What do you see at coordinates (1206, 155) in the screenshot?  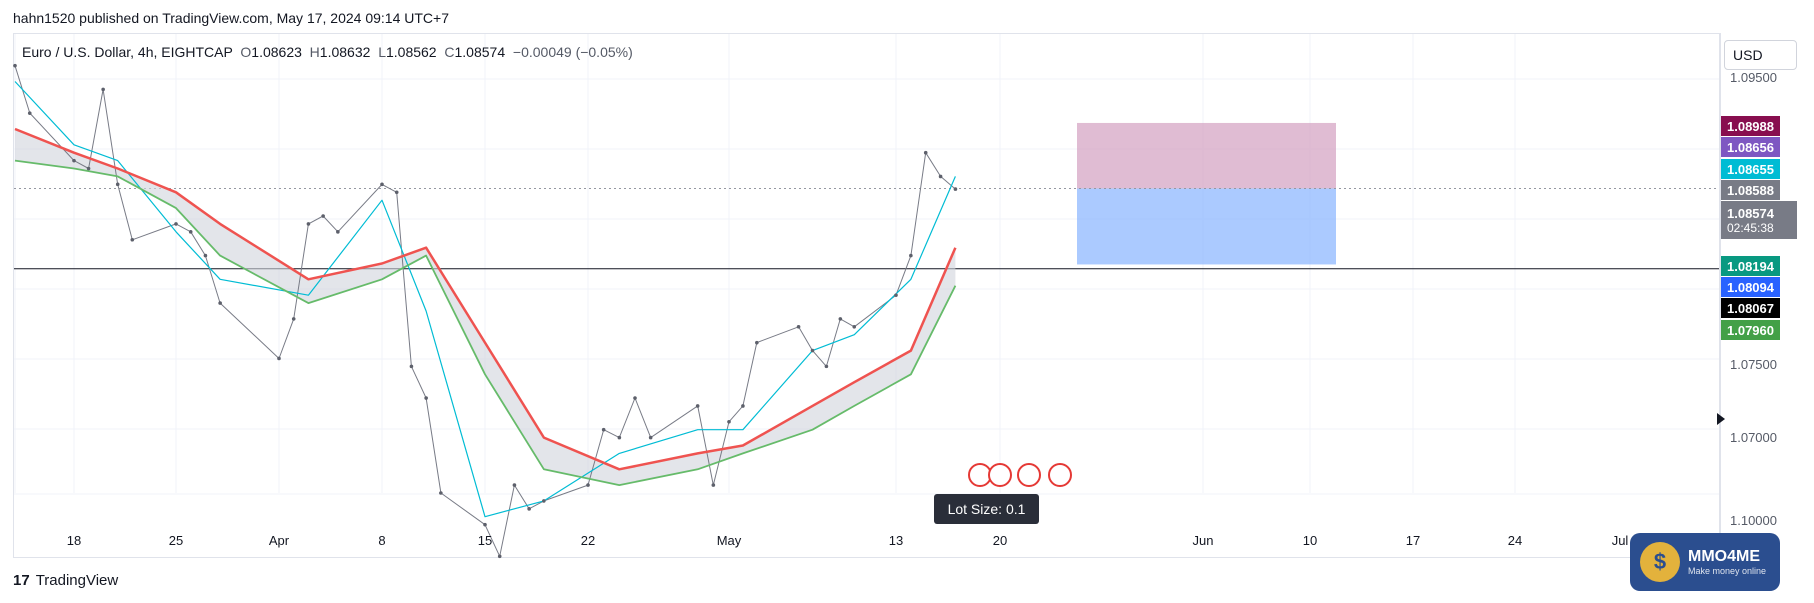 I see `stop-loss-zone` at bounding box center [1206, 155].